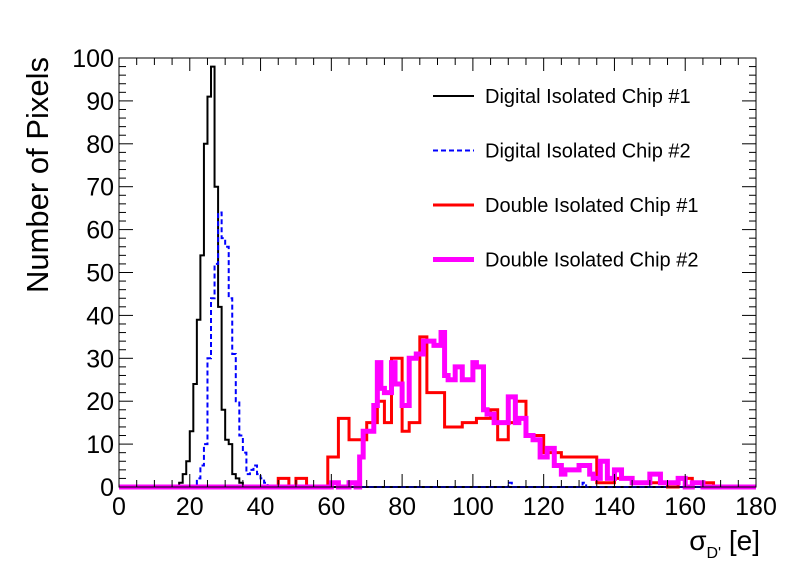  Describe the element at coordinates (697, 540) in the screenshot. I see `x-axis-title-symbol: σ` at that location.